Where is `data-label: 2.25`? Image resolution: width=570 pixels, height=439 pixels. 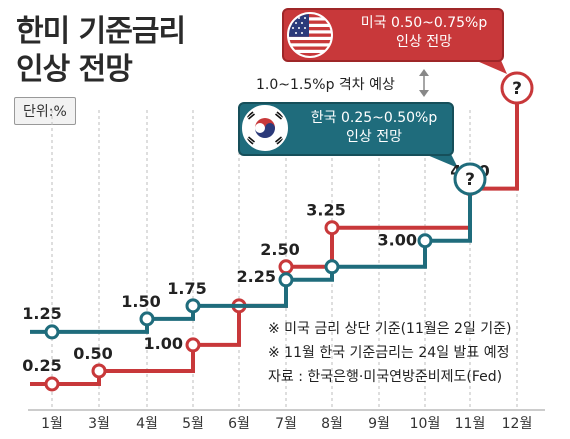
data-label: 2.25 is located at coordinates (256, 276).